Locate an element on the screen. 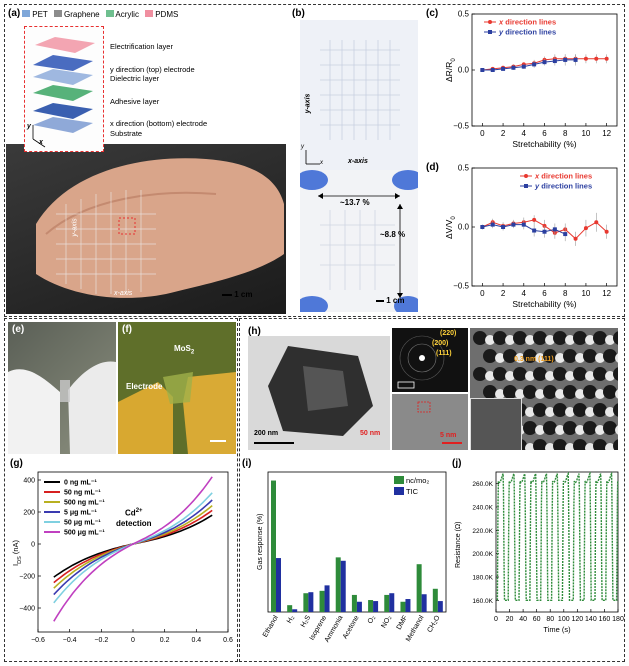 The height and width of the screenshot is (666, 629). atomic-lattice: 0.3 nm (111) is located at coordinates (544, 389).